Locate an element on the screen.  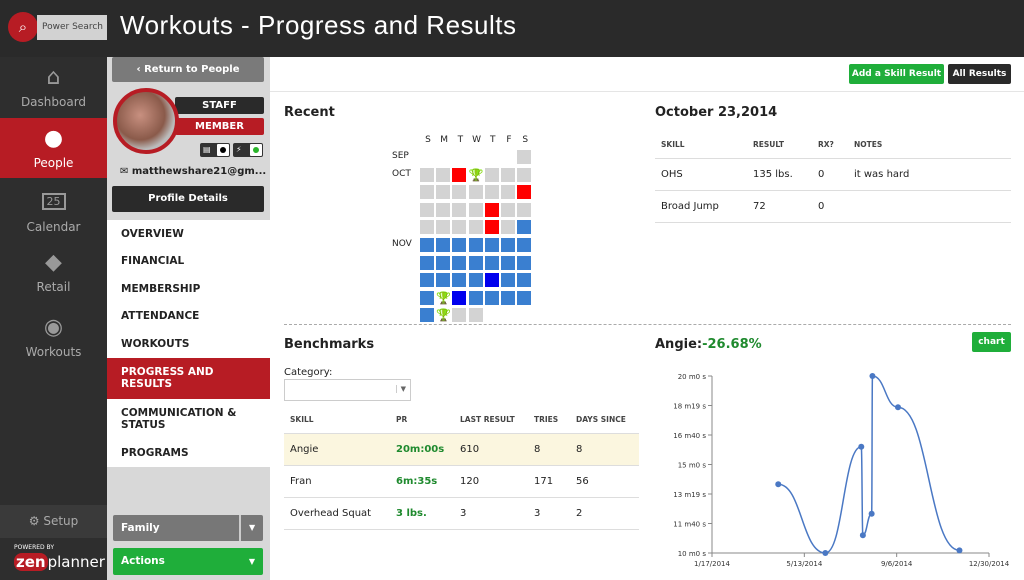
menu-programs: PROGRAMS is located at coordinates (155, 453).